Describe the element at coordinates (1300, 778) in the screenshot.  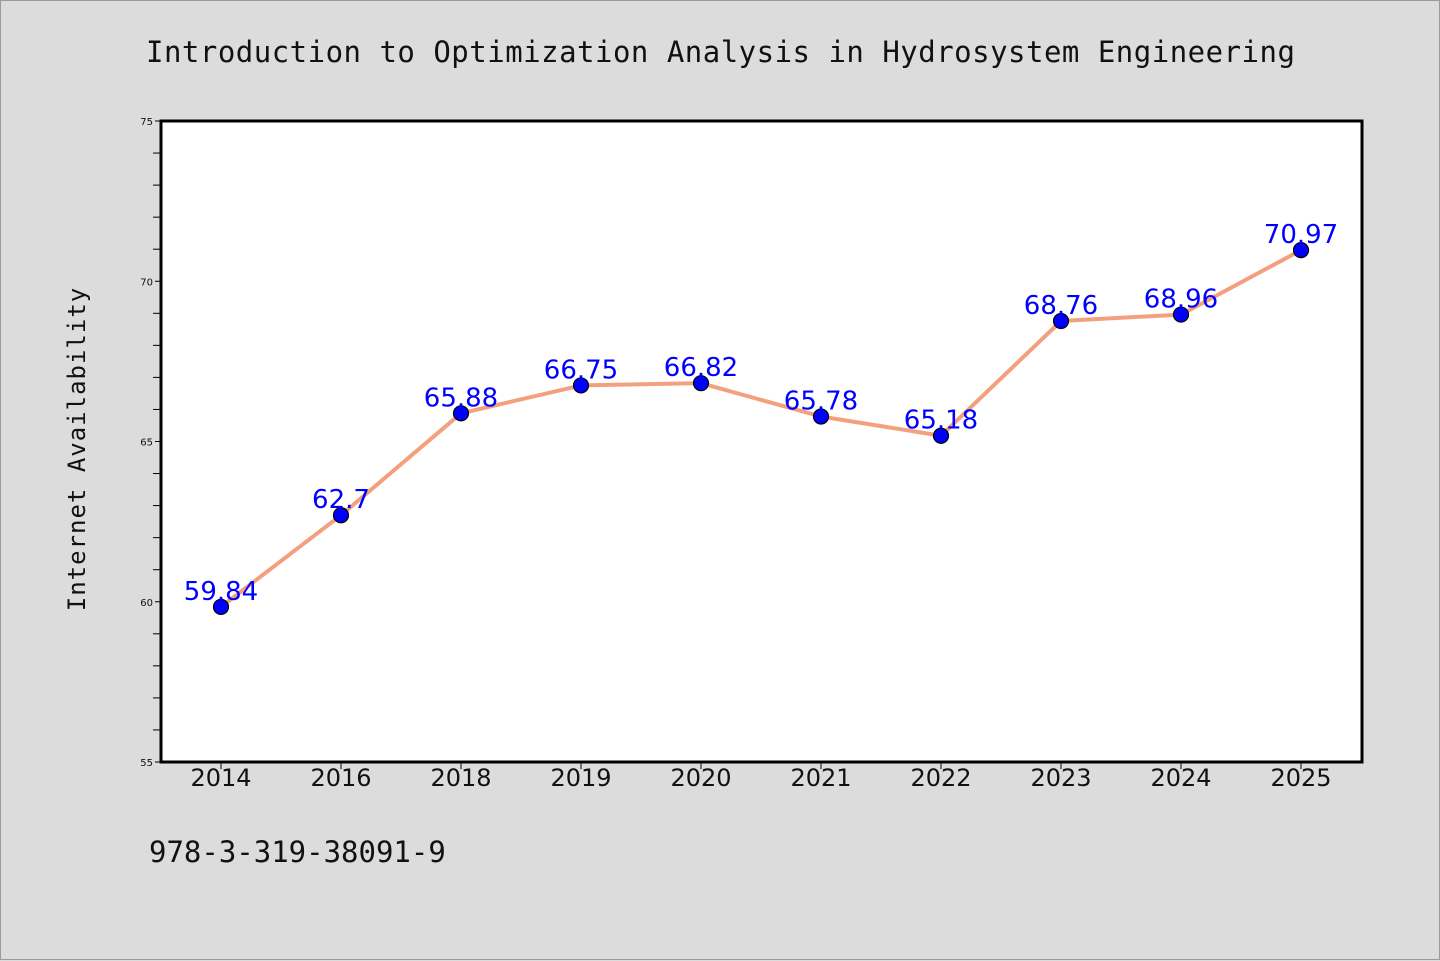
I see `x-tick-label: 2025` at that location.